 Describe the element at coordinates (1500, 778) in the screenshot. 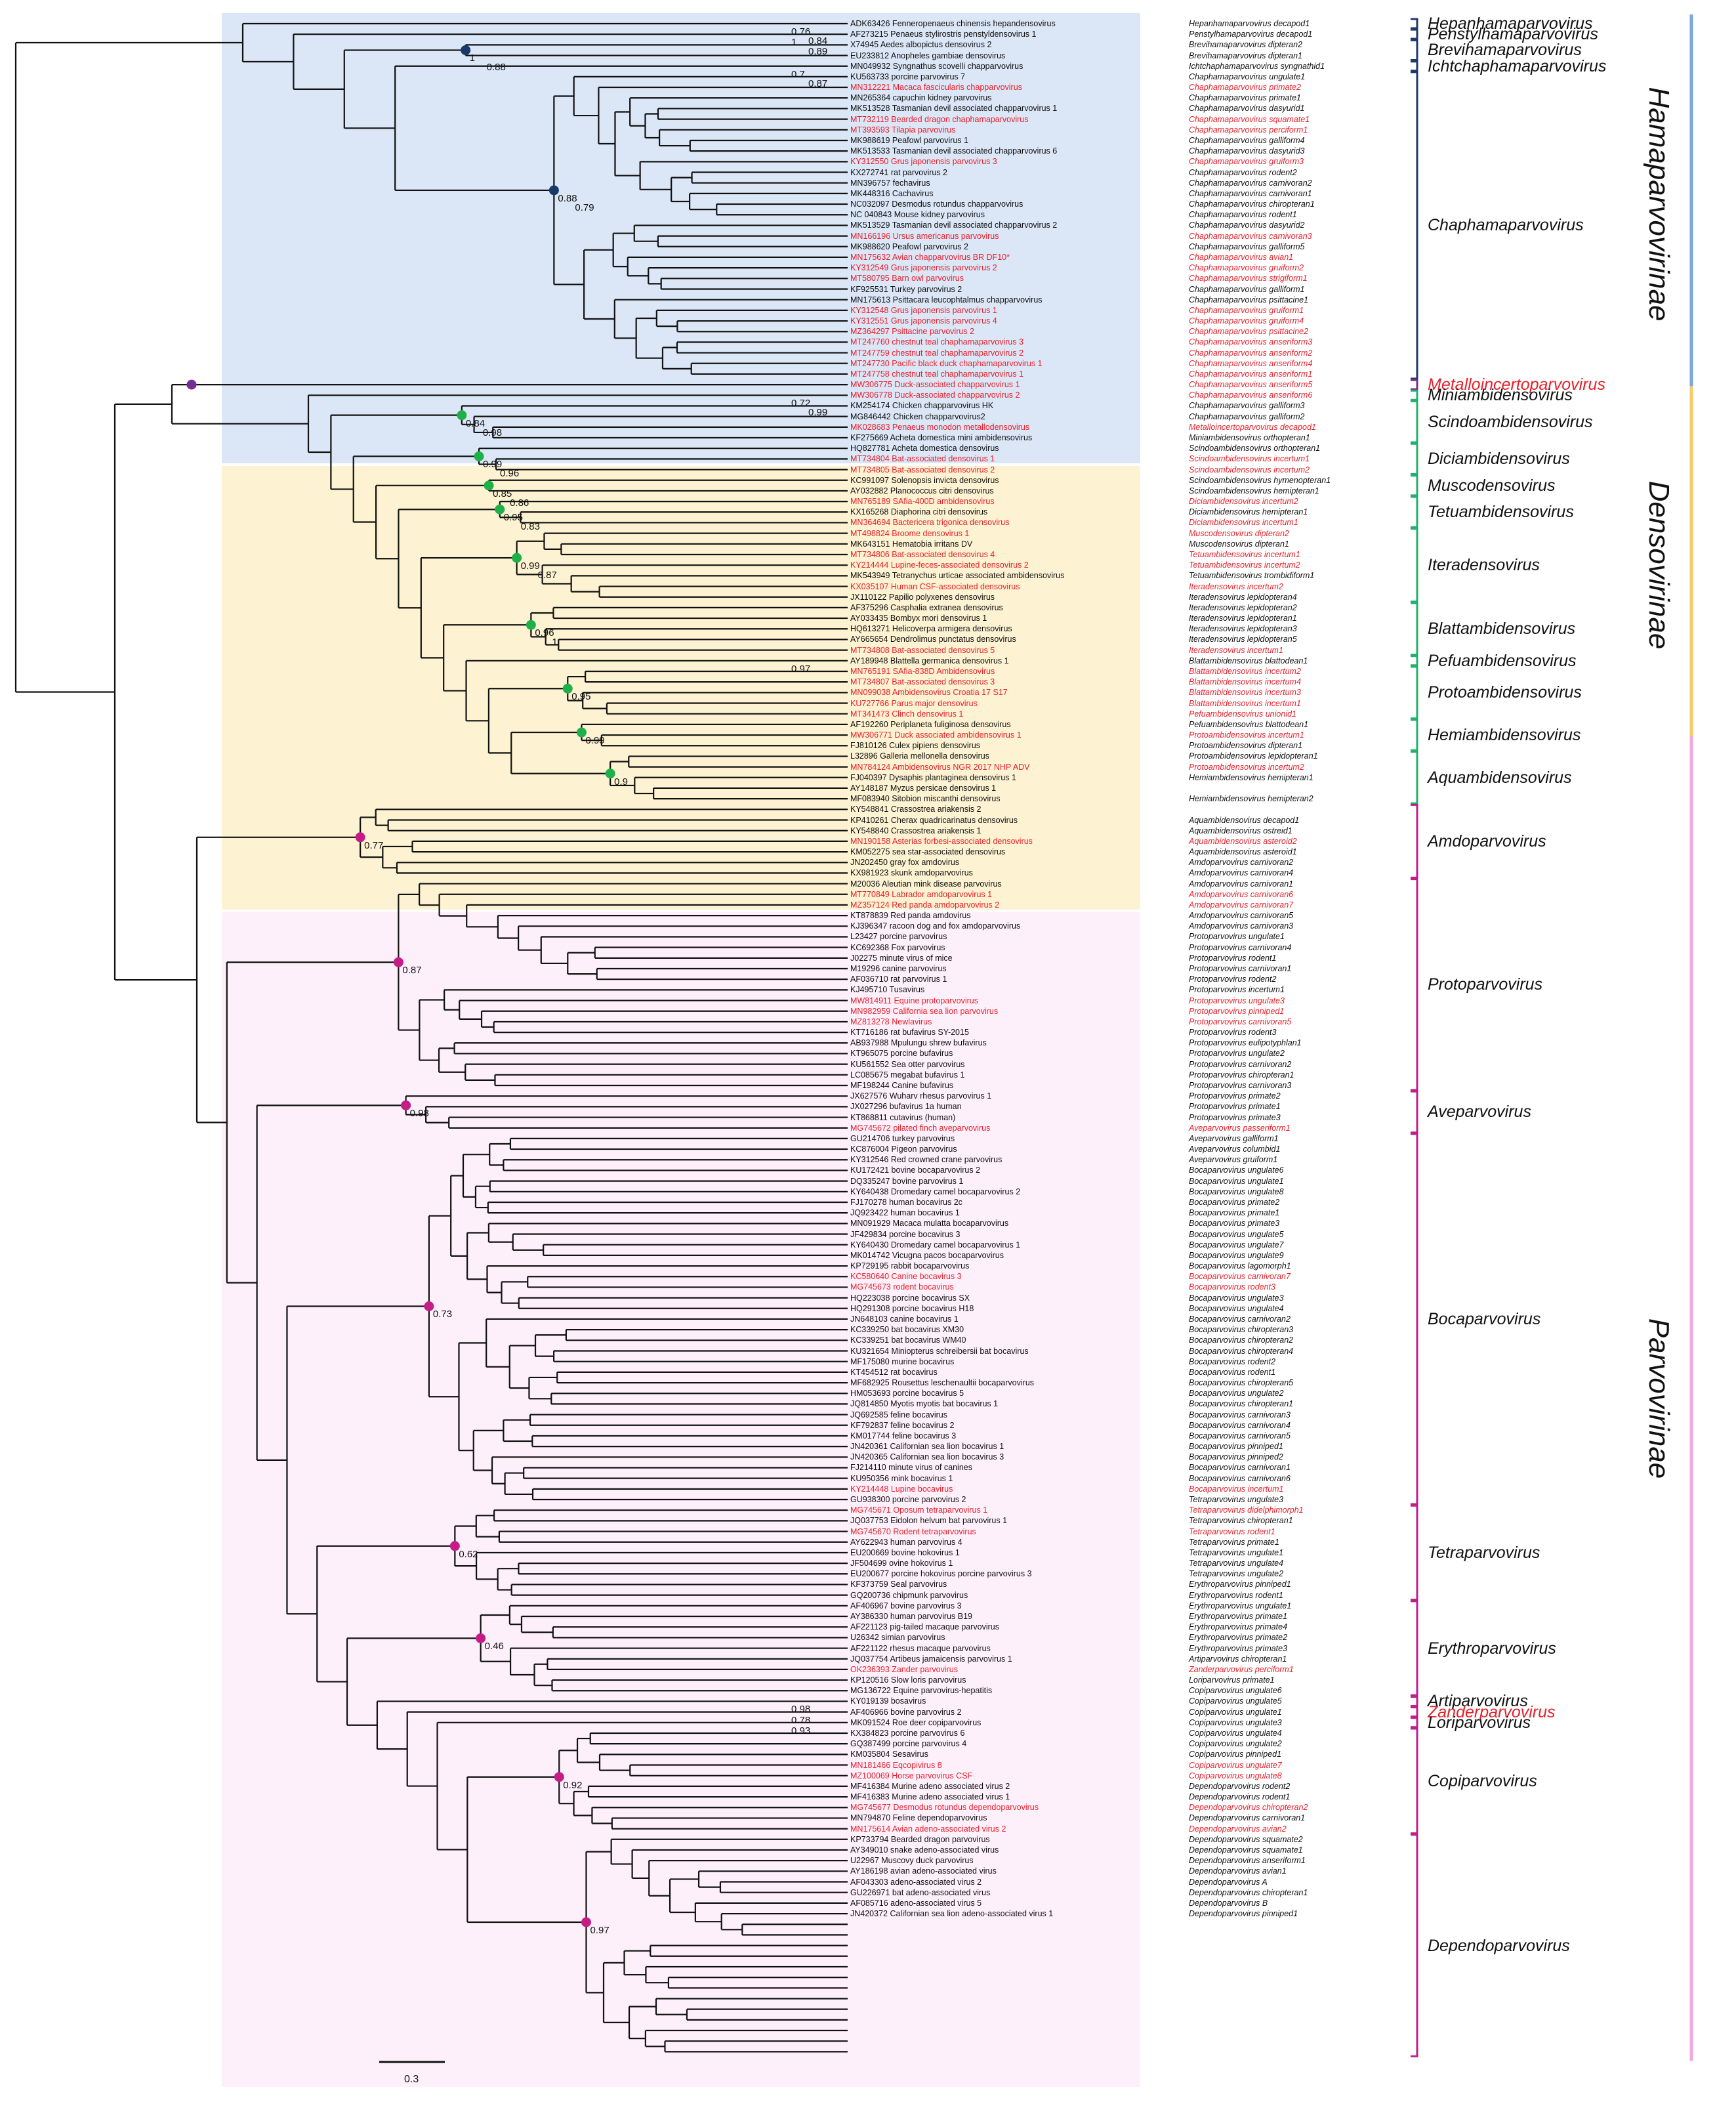

I see `genus-label: Aquambidensovirus` at that location.